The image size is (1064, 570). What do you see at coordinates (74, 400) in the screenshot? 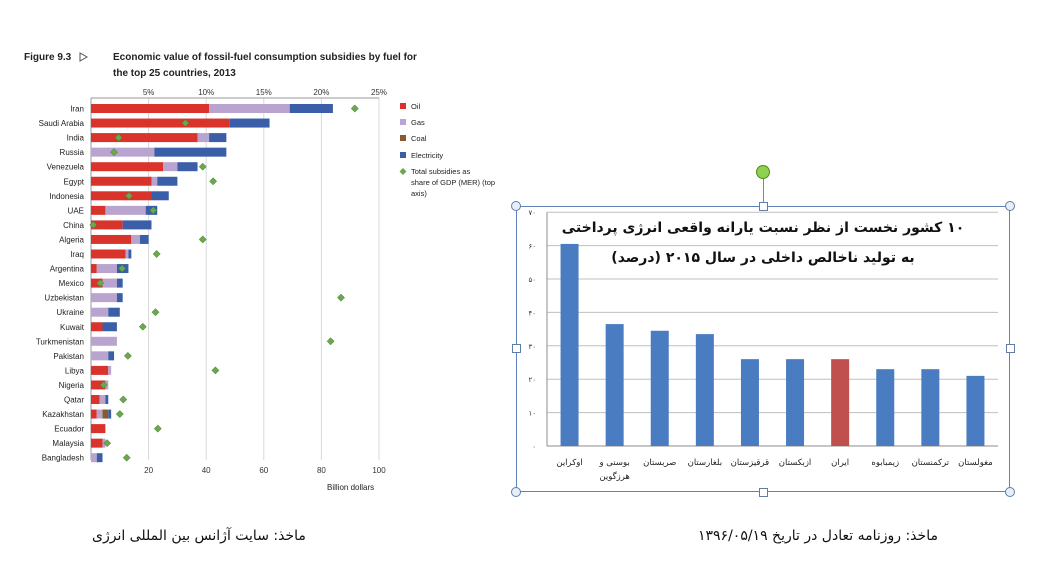
I see `left-category-label: Qatar` at bounding box center [74, 400].